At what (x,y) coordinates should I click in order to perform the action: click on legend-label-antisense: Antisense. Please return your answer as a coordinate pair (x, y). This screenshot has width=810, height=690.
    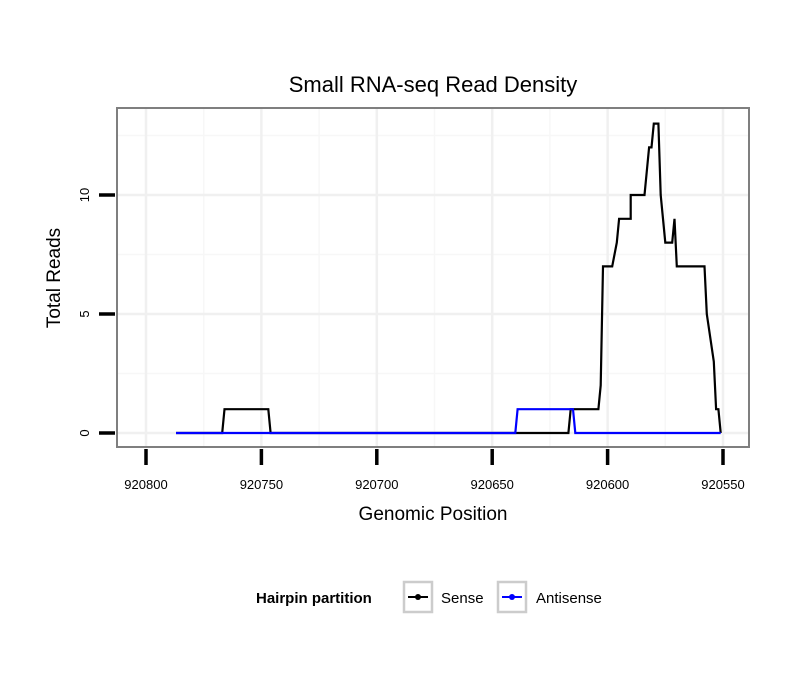
    Looking at the image, I should click on (569, 598).